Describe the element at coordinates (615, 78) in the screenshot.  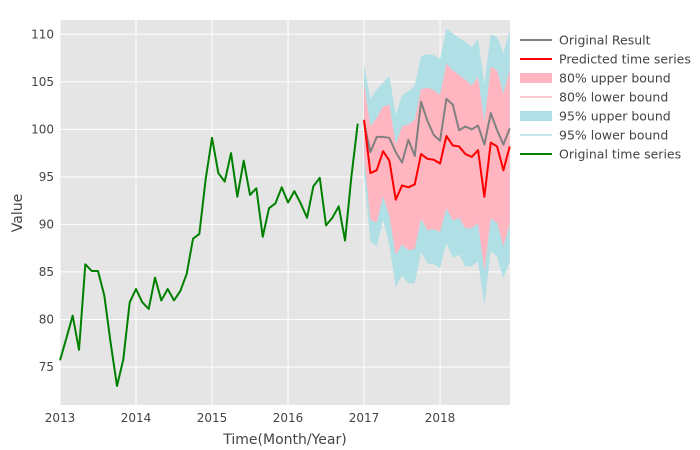
I see `legend-label: 80% upper bound` at that location.